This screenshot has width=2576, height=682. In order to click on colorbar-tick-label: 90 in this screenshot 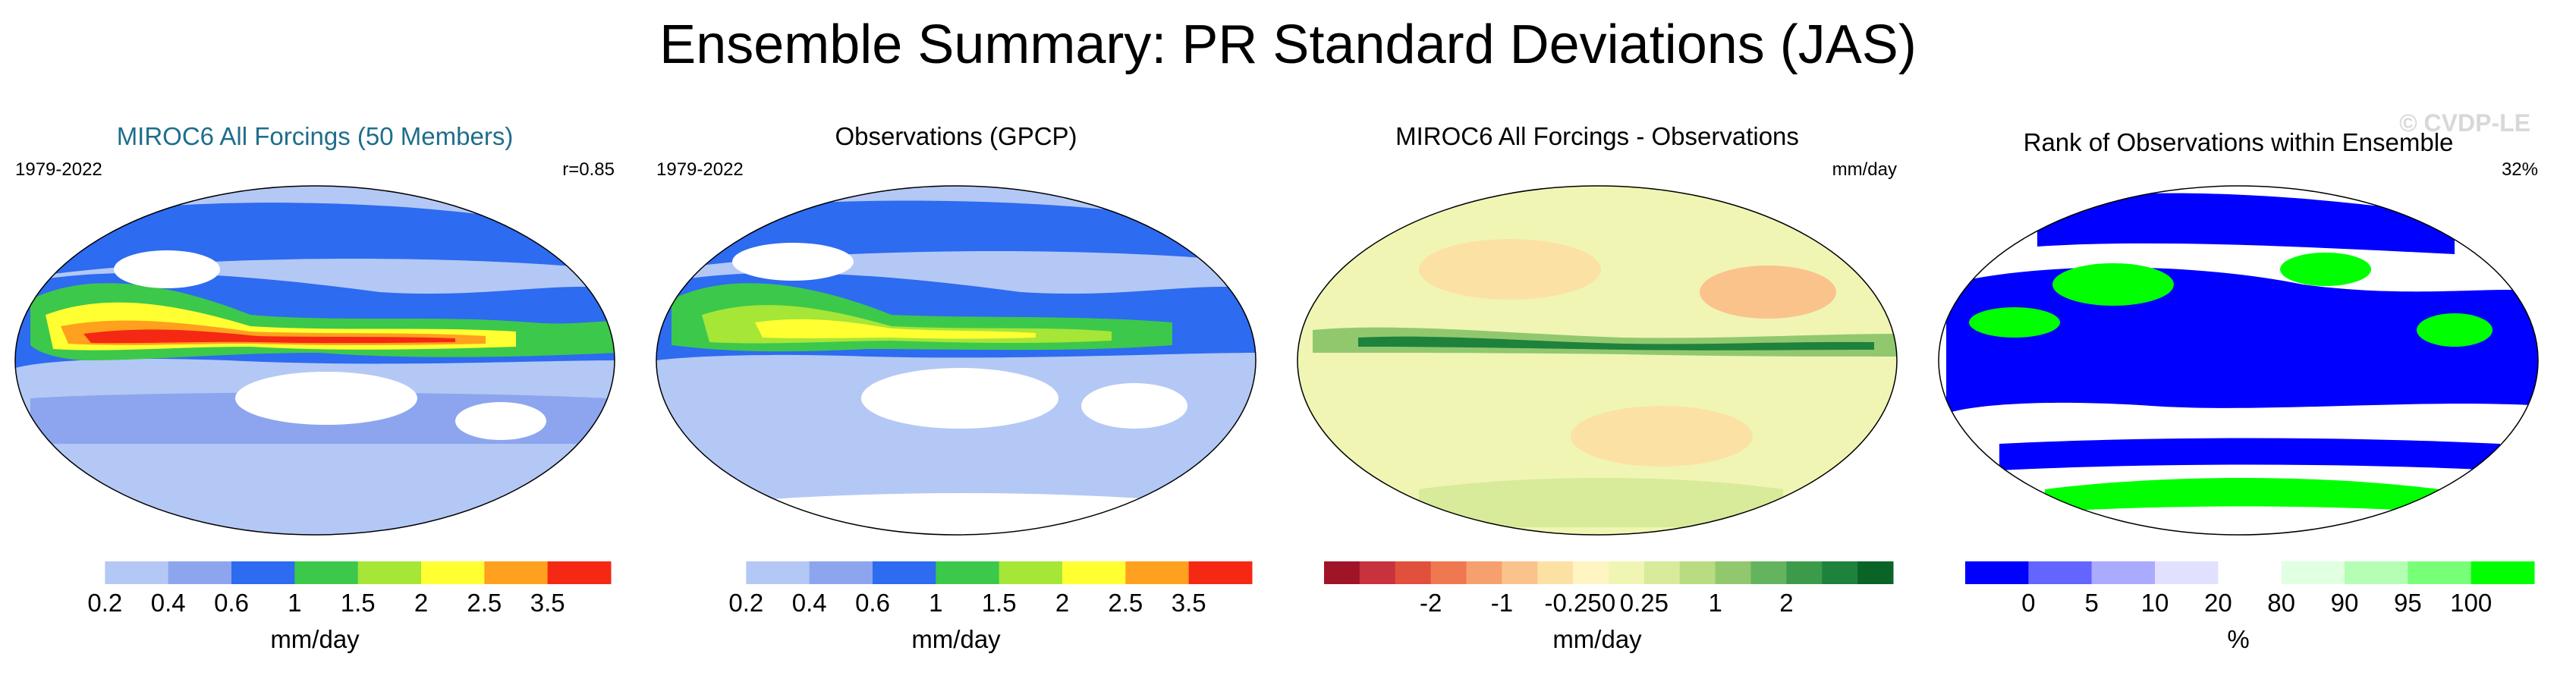, I will do `click(2345, 603)`.